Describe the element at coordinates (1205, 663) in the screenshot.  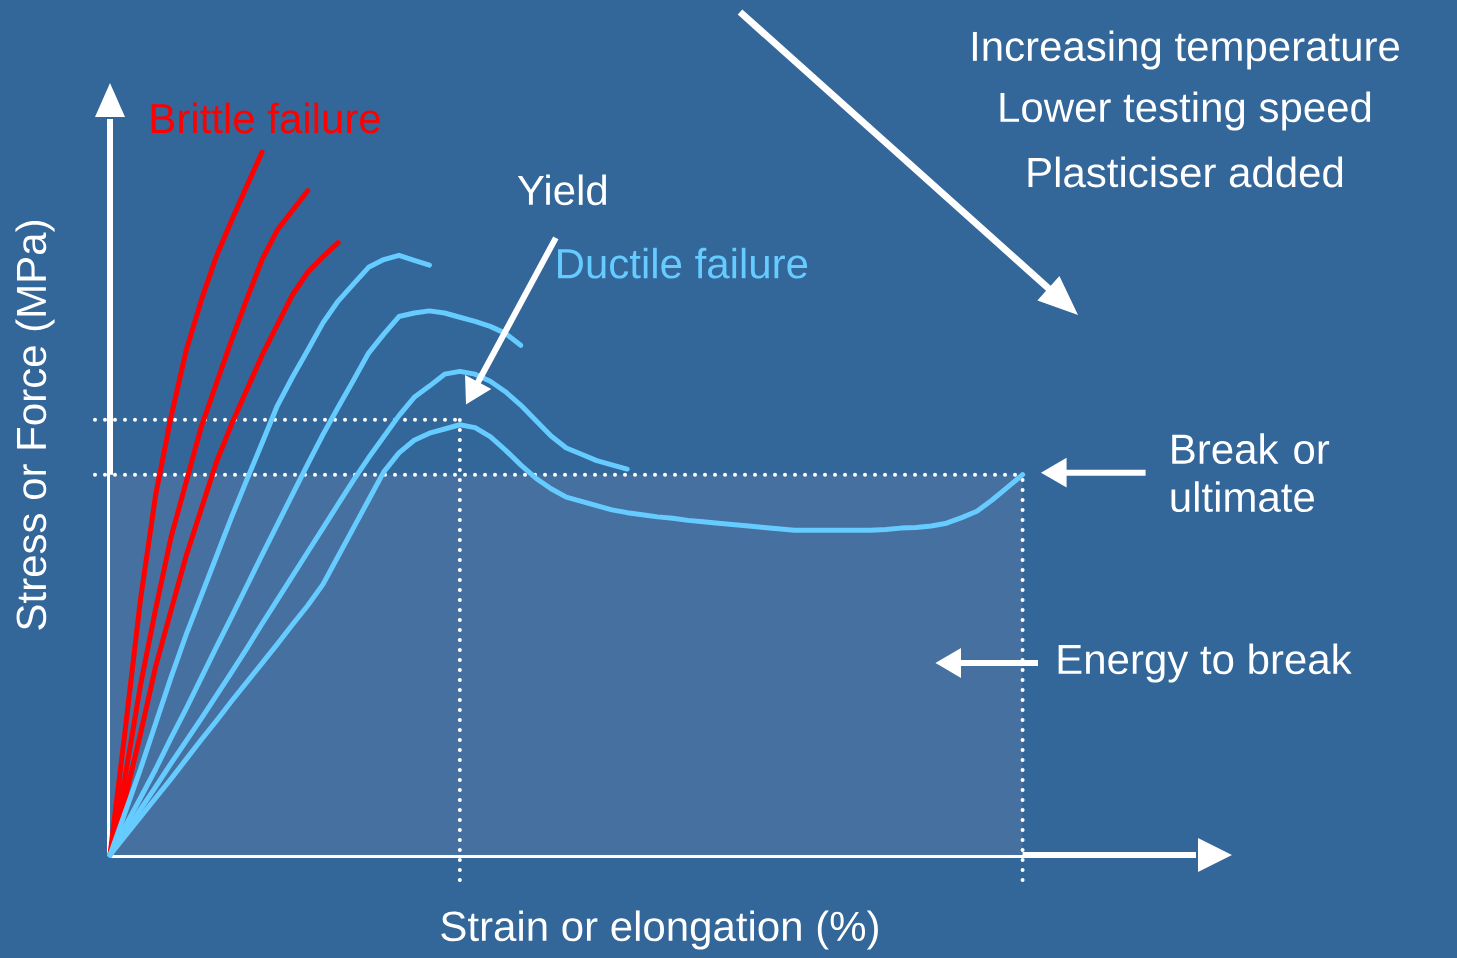
I see `band-label: Energy to break` at that location.